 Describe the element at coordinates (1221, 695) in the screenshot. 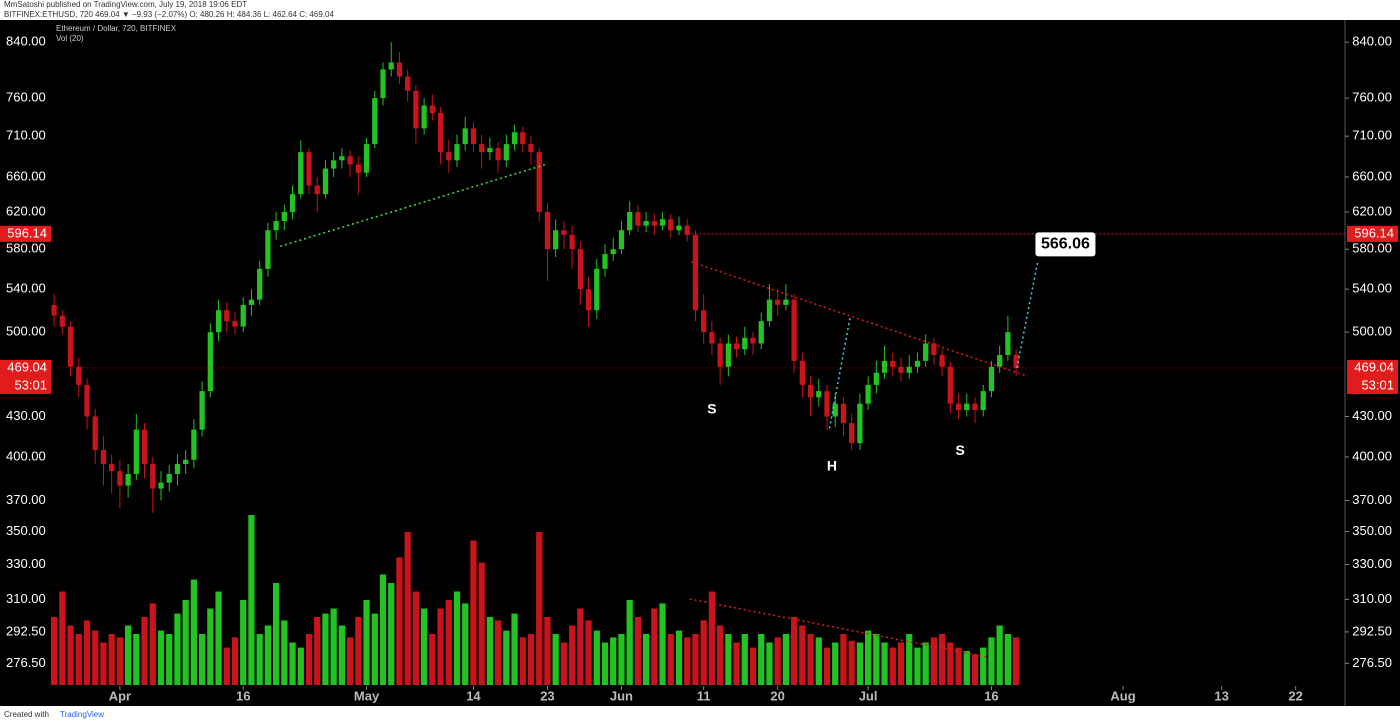

I see `x-tick-label: 13` at that location.